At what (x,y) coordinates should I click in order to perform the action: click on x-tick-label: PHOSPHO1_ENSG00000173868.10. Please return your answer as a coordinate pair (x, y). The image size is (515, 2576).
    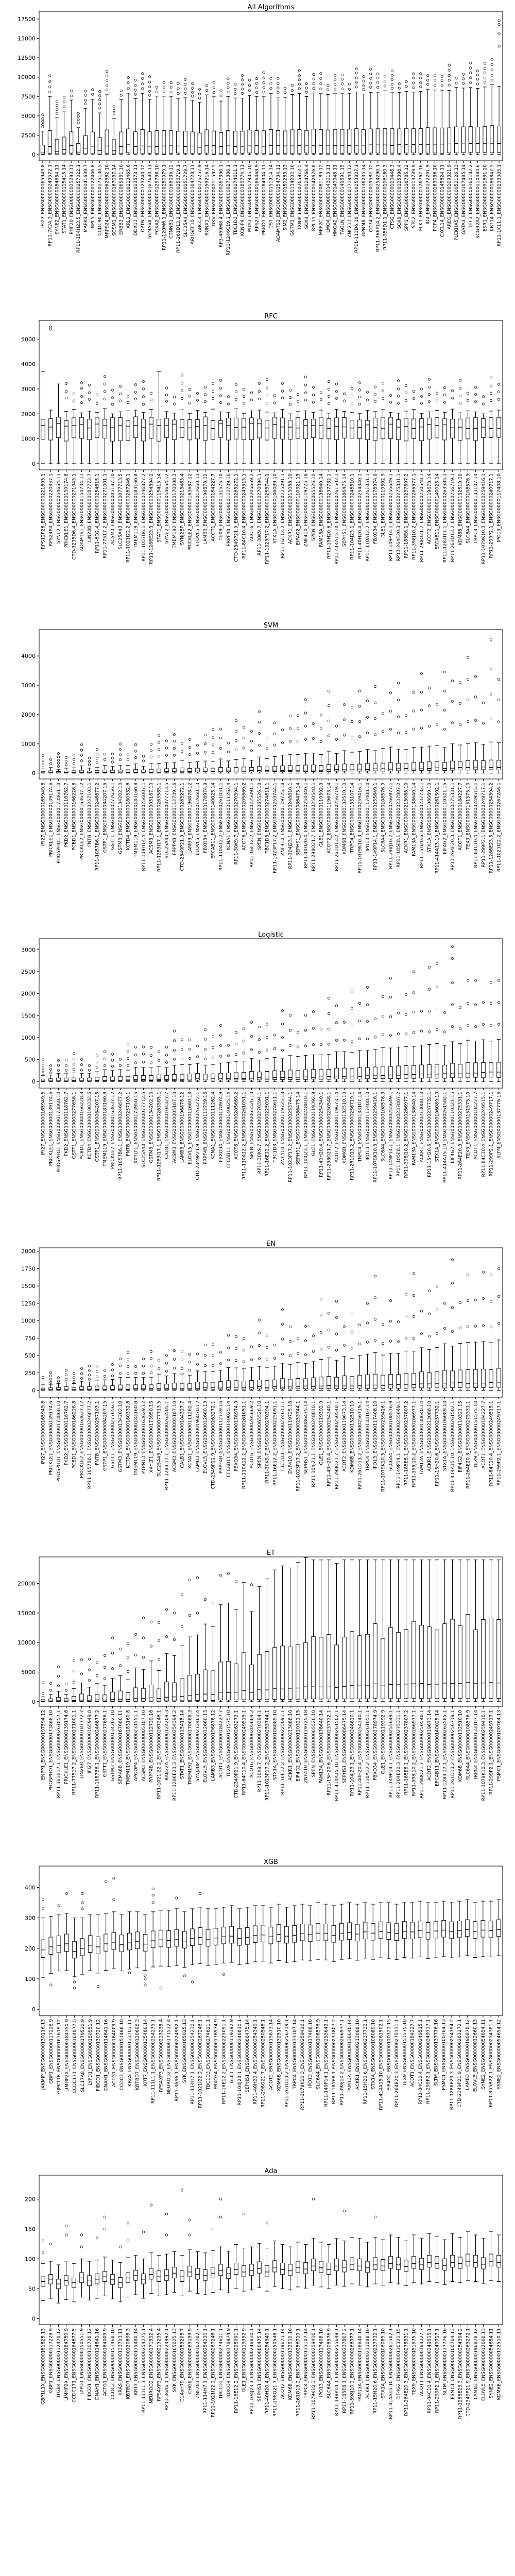
    Looking at the image, I should click on (60, 823).